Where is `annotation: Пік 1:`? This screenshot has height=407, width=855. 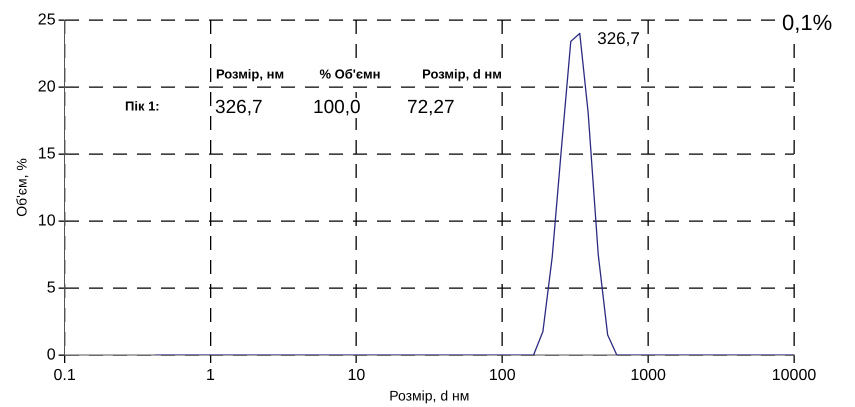
annotation: Пік 1: is located at coordinates (142, 106).